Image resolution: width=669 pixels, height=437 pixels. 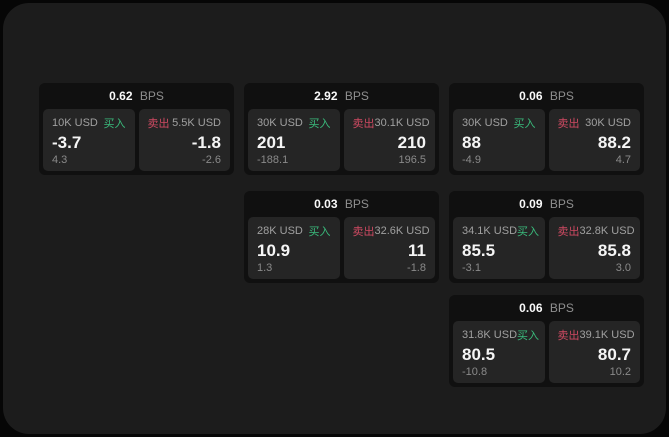 I want to click on bps-header: 0.03 BPS, so click(x=341, y=204).